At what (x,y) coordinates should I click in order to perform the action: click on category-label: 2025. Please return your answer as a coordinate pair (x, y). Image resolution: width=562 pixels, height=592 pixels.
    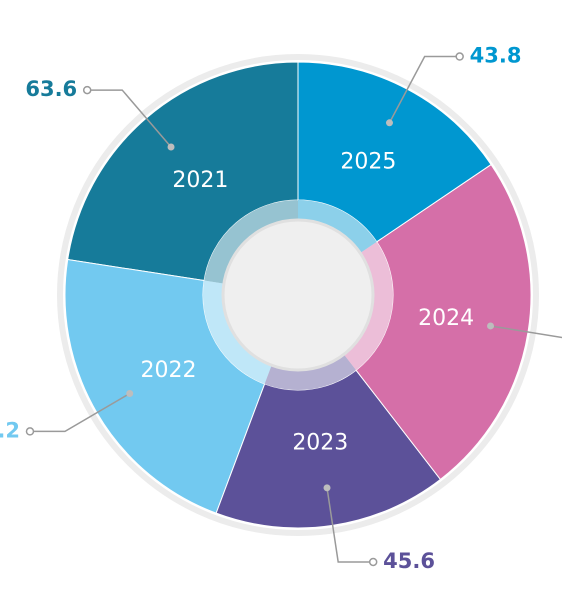
    Looking at the image, I should click on (368, 162).